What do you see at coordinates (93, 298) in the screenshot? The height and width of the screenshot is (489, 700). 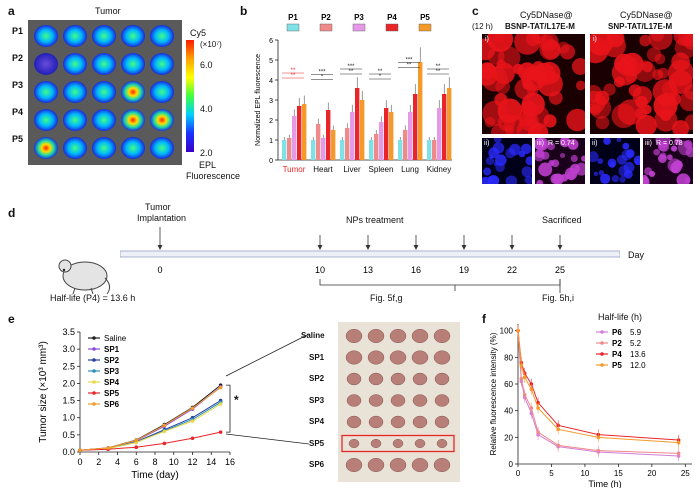 I see `halflife-label: Half-life (P4) = 13.6 h` at bounding box center [93, 298].